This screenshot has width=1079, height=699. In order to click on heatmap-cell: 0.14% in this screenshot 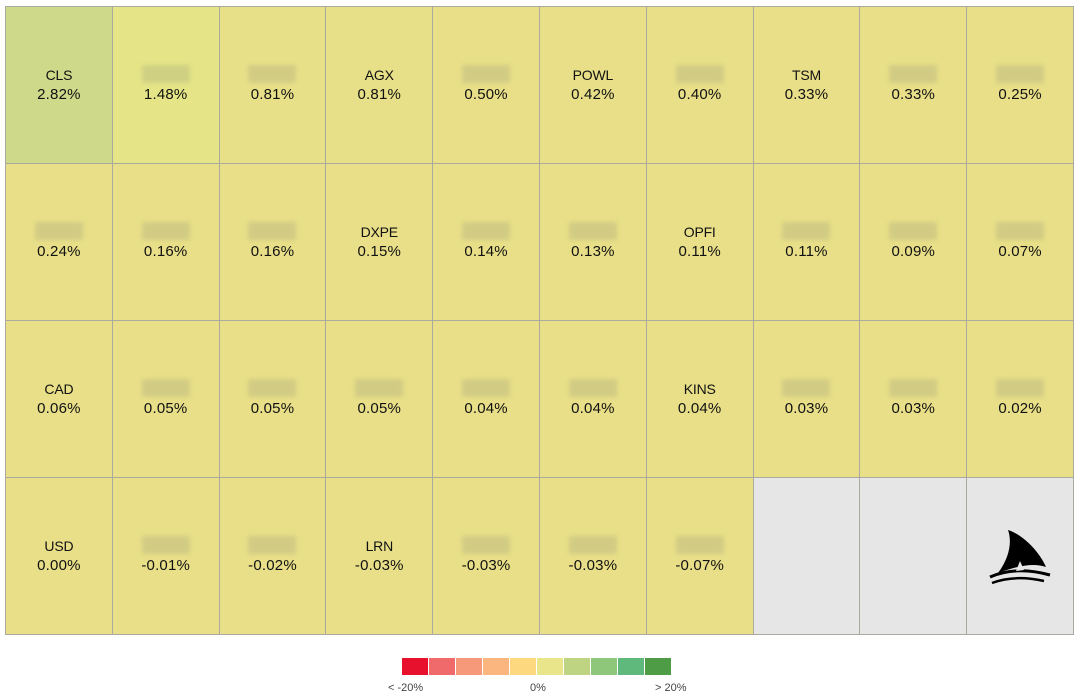, I will do `click(486, 242)`.